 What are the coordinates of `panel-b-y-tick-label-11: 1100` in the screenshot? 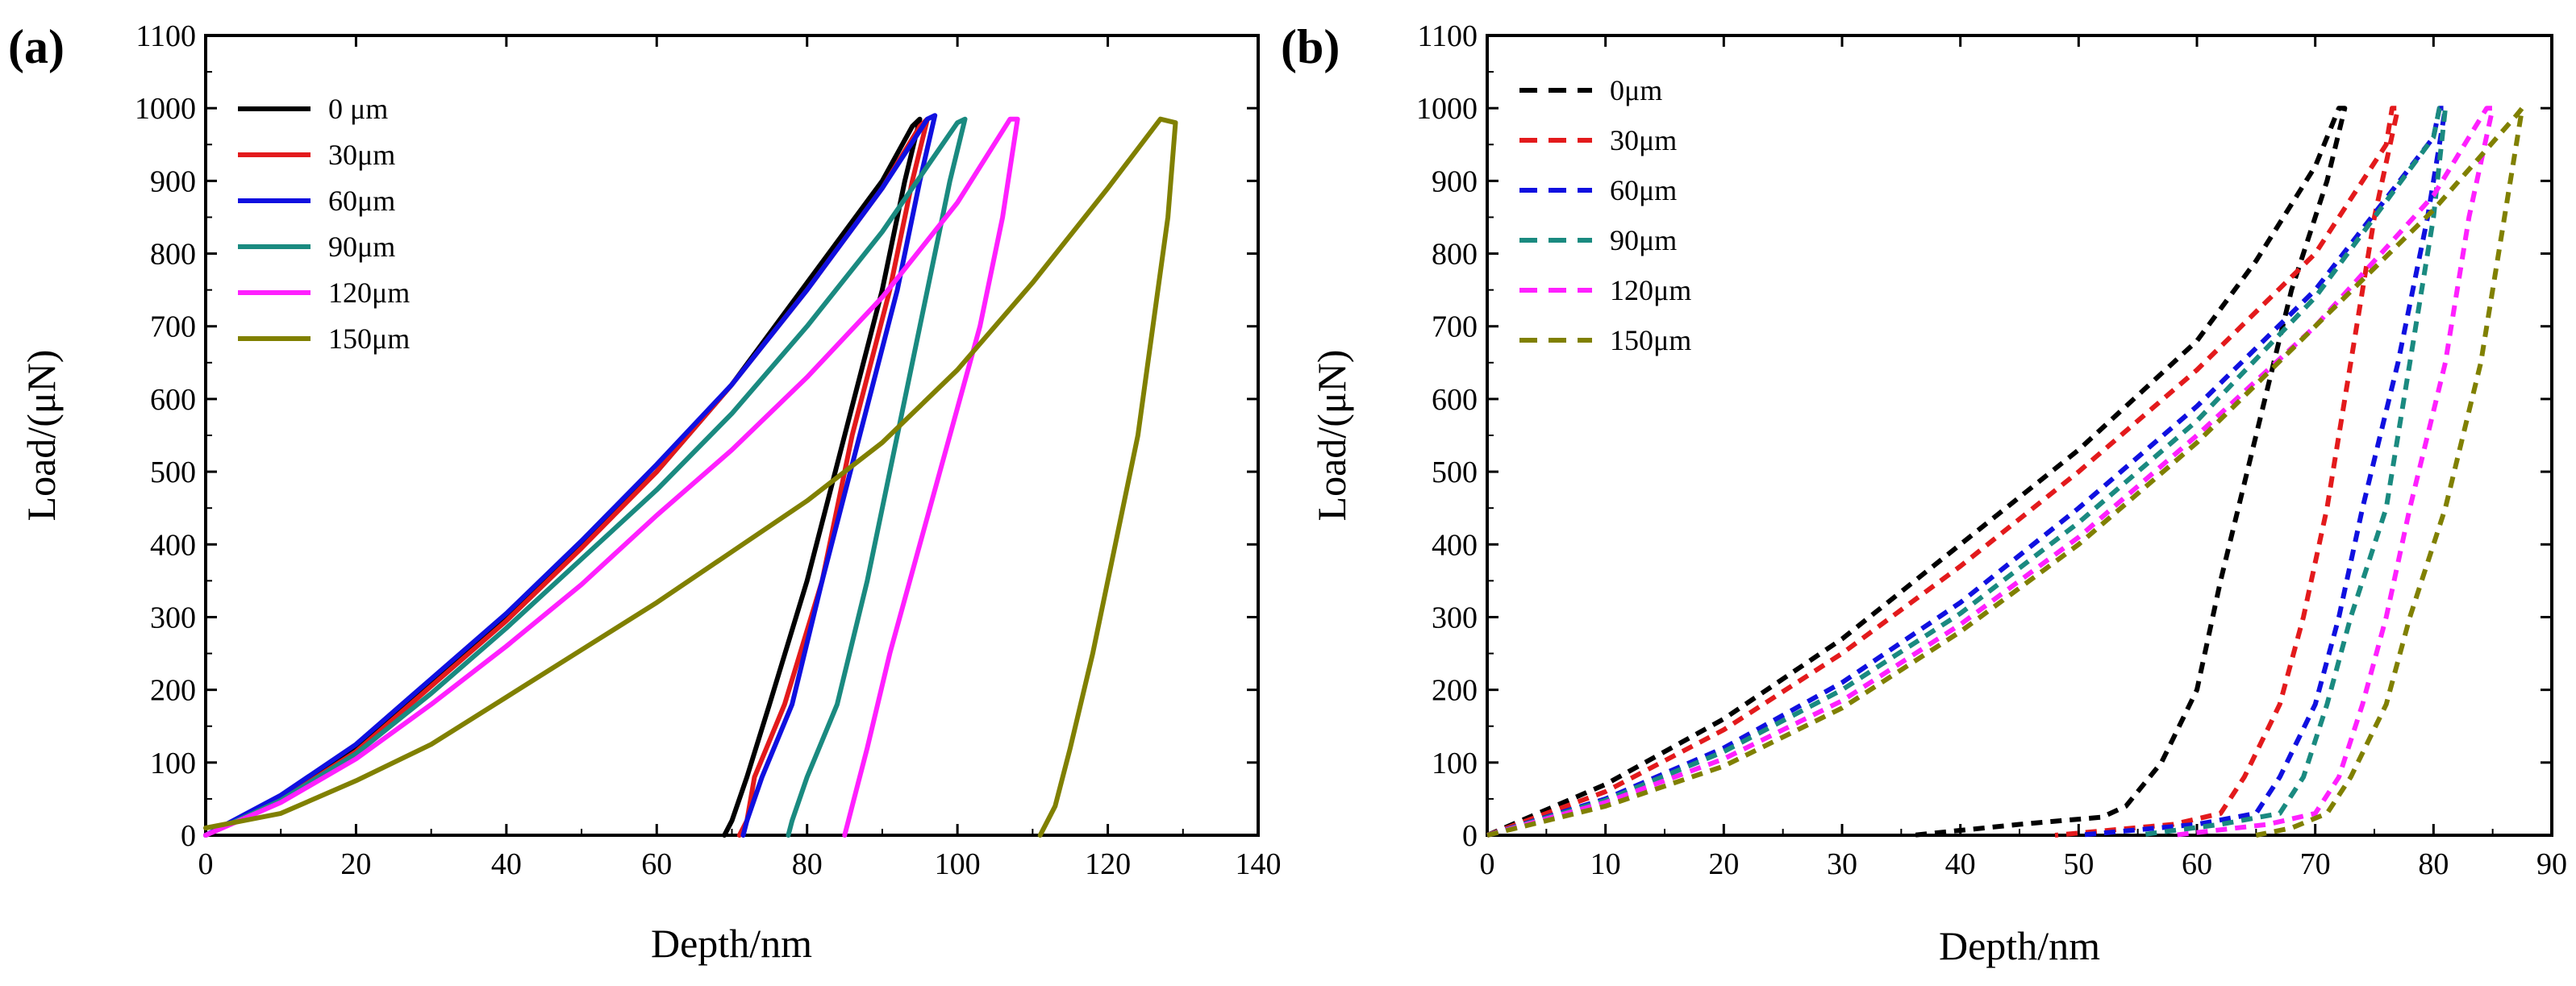 It's located at (1447, 36).